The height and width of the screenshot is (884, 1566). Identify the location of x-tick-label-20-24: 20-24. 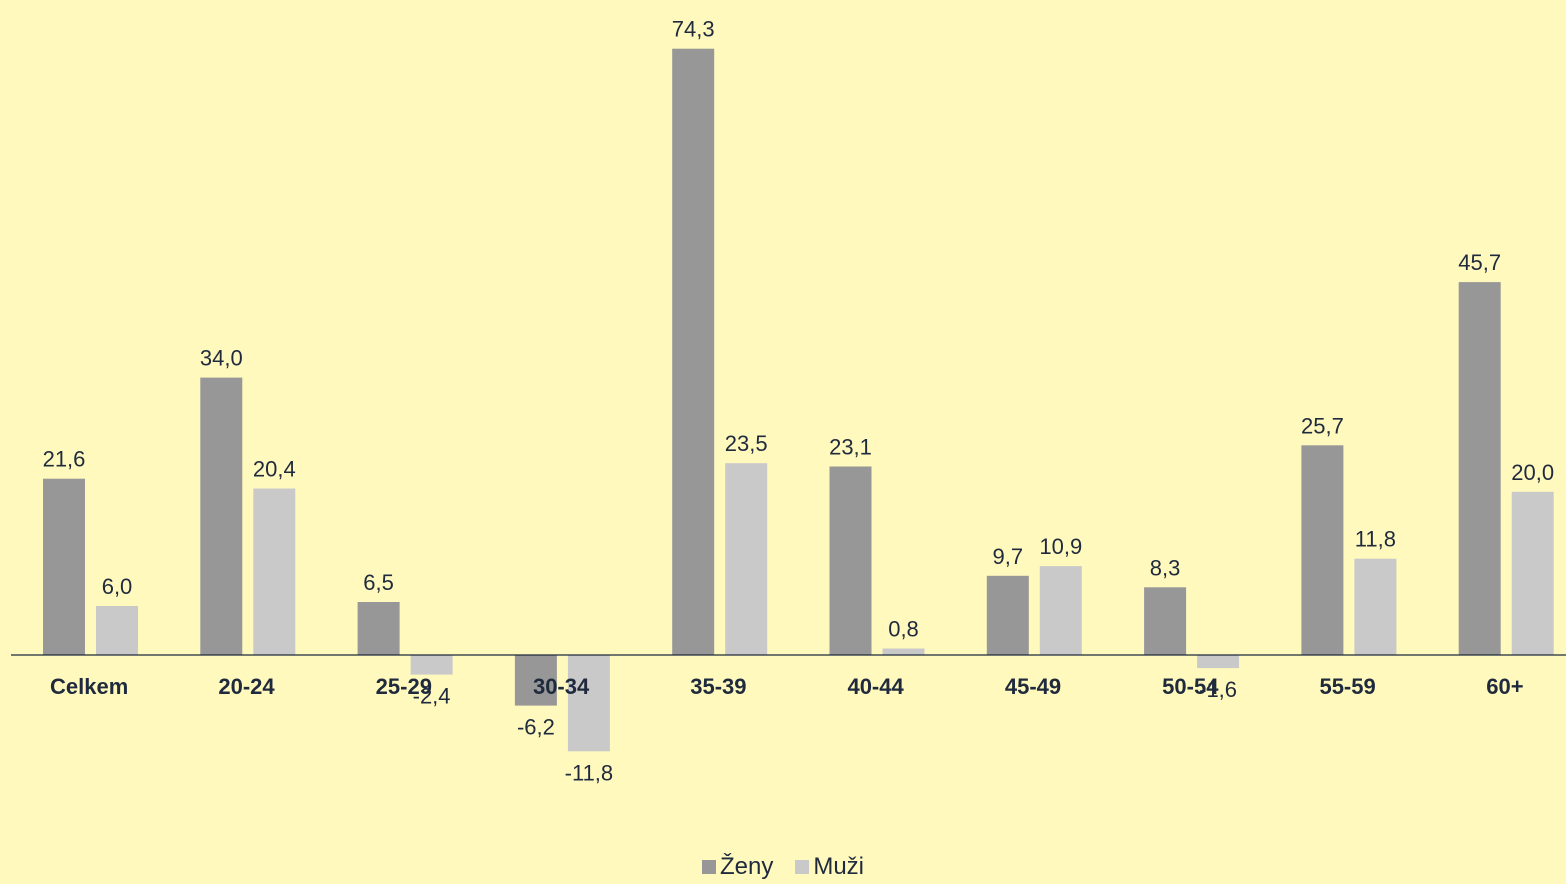
(246, 686).